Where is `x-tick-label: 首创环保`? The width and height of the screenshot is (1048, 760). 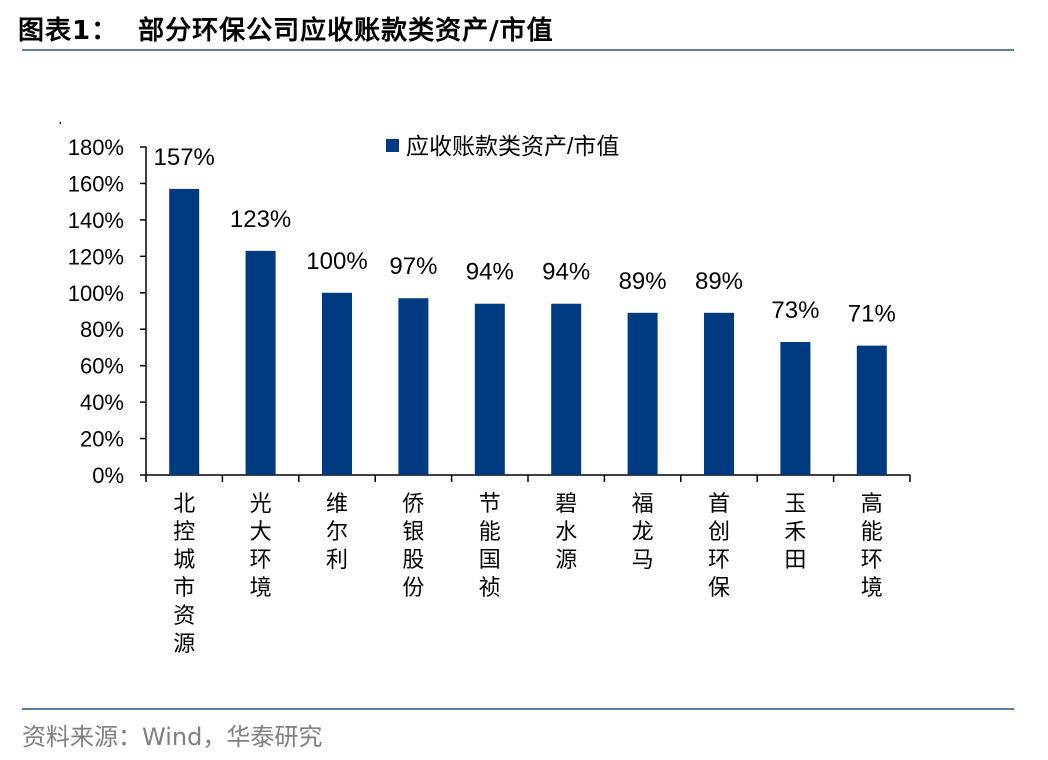 x-tick-label: 首创环保 is located at coordinates (719, 545).